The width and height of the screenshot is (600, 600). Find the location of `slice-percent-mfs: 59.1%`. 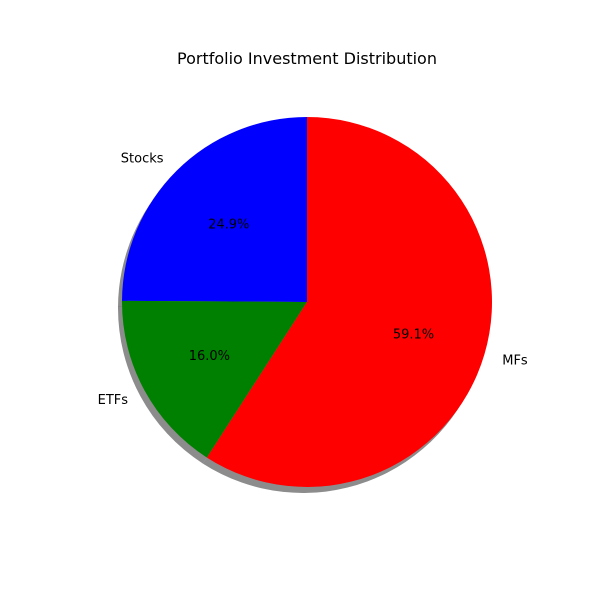

slice-percent-mfs: 59.1% is located at coordinates (413, 334).